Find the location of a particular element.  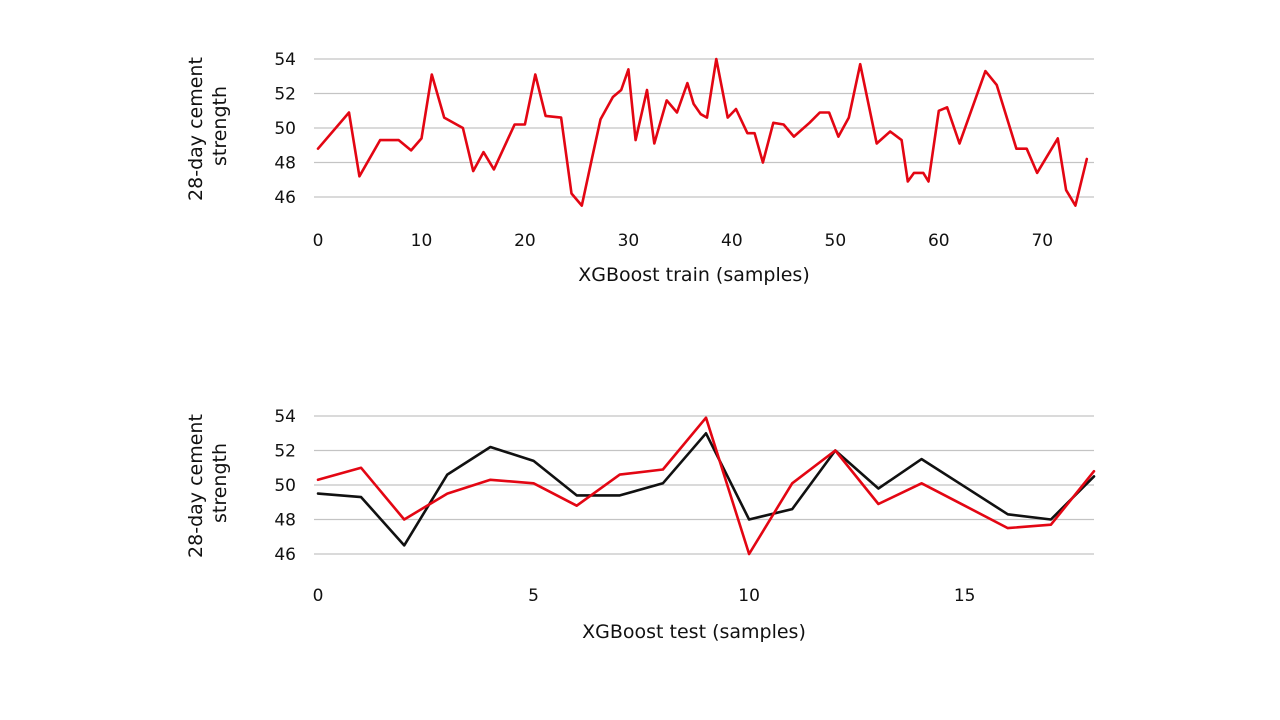

train-x-axis-title: XGBoost train (samples) is located at coordinates (693, 275).